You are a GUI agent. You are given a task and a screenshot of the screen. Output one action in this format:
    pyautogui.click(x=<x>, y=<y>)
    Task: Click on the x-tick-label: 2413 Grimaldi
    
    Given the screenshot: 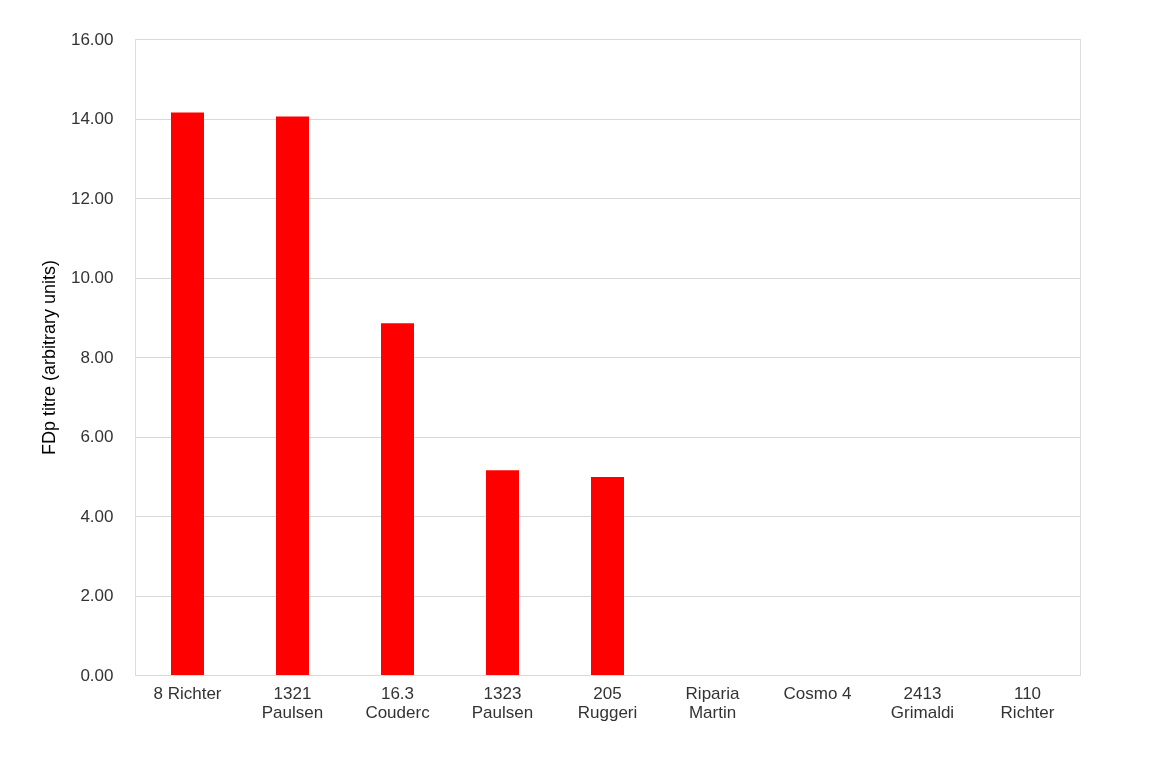 What is the action you would take?
    pyautogui.click(x=922, y=702)
    